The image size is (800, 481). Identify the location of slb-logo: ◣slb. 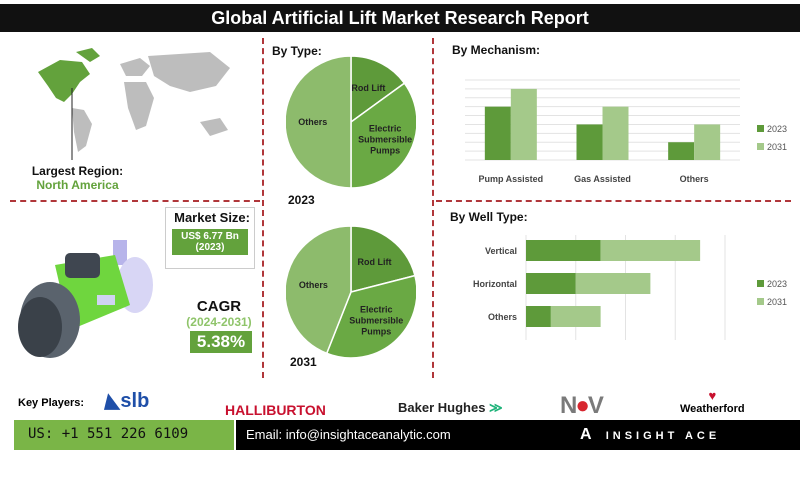
(127, 400).